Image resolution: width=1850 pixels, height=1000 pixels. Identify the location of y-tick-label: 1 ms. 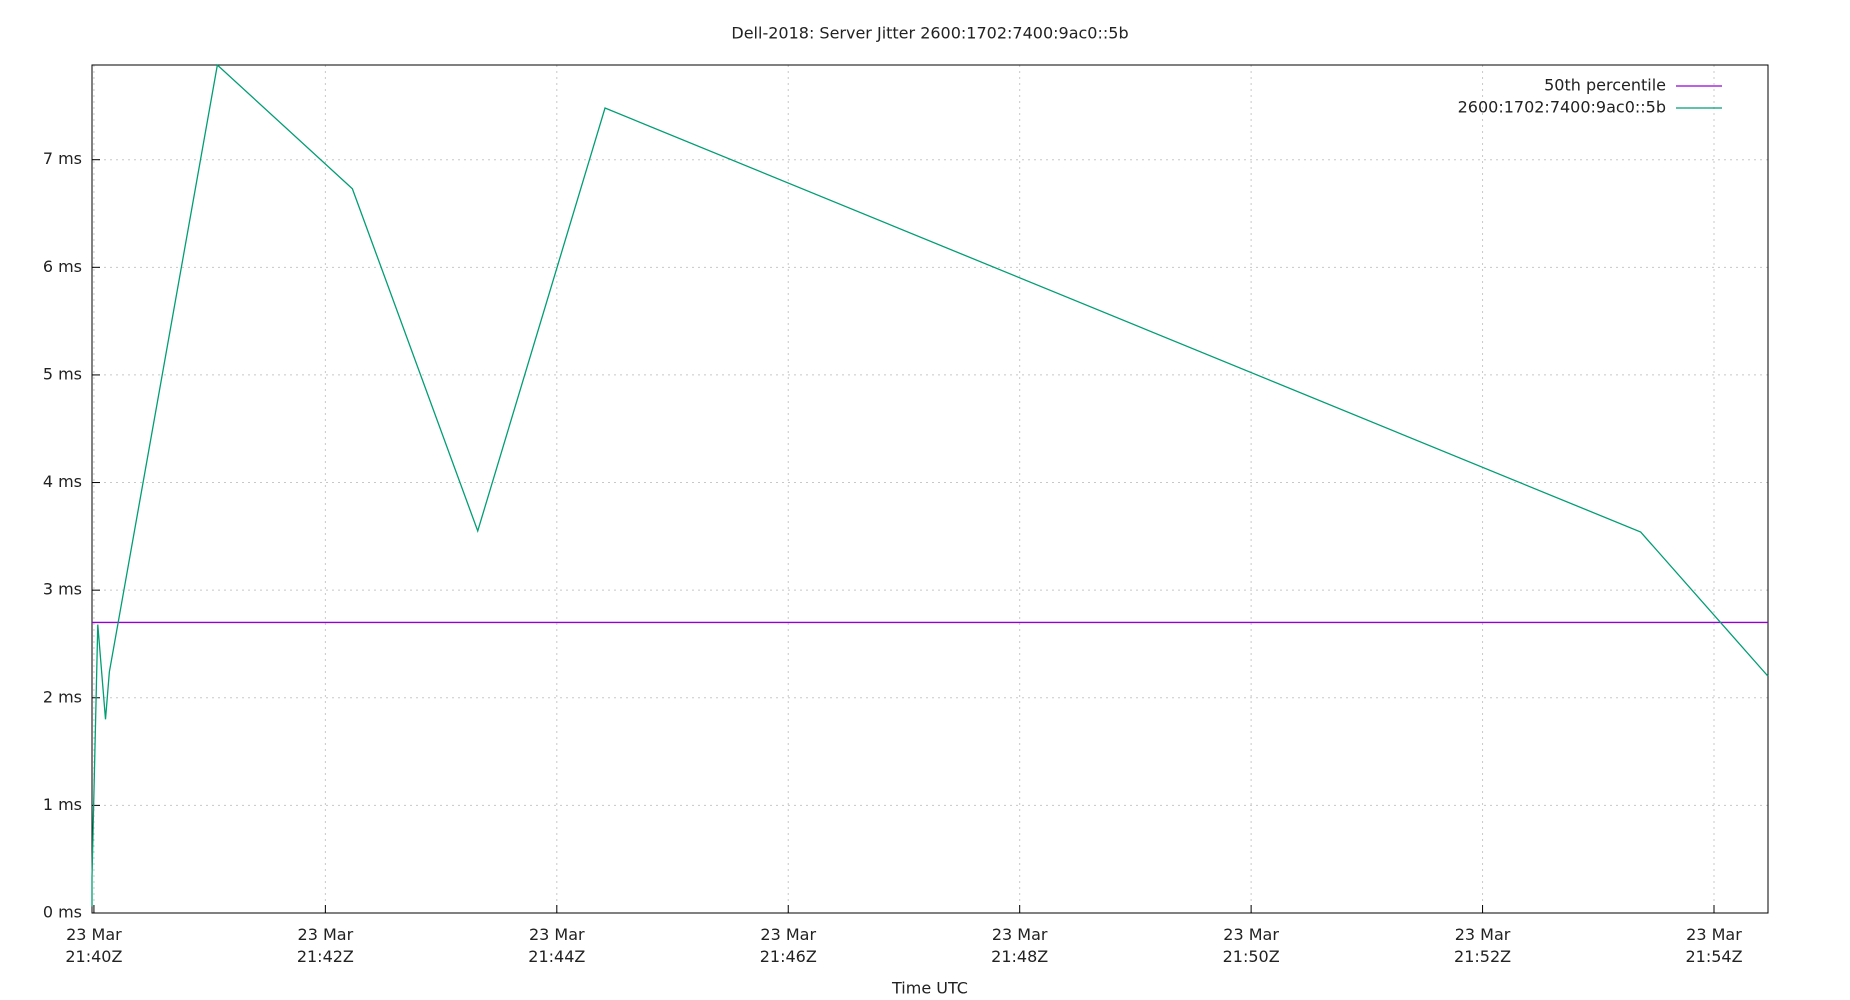
(62, 804).